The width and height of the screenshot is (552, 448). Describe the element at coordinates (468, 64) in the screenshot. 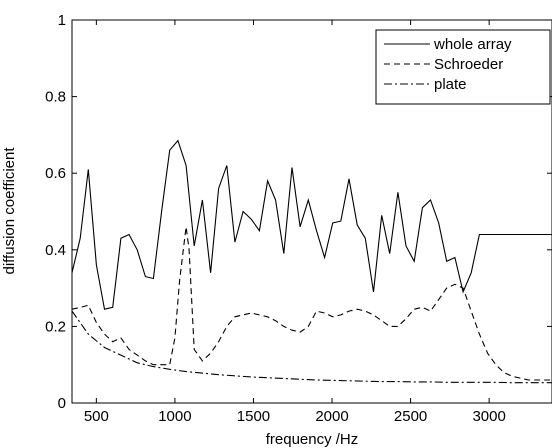

I see `legend-label: Schroeder` at that location.